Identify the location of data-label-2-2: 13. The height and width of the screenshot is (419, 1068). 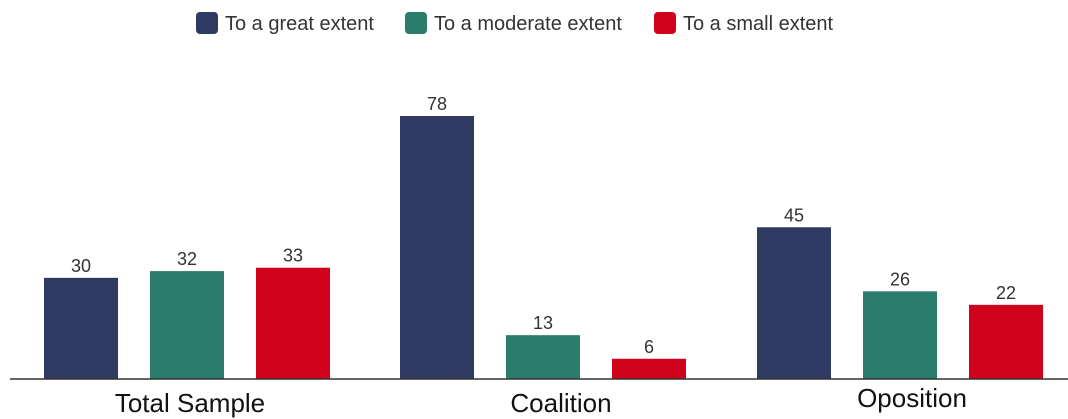
(543, 323).